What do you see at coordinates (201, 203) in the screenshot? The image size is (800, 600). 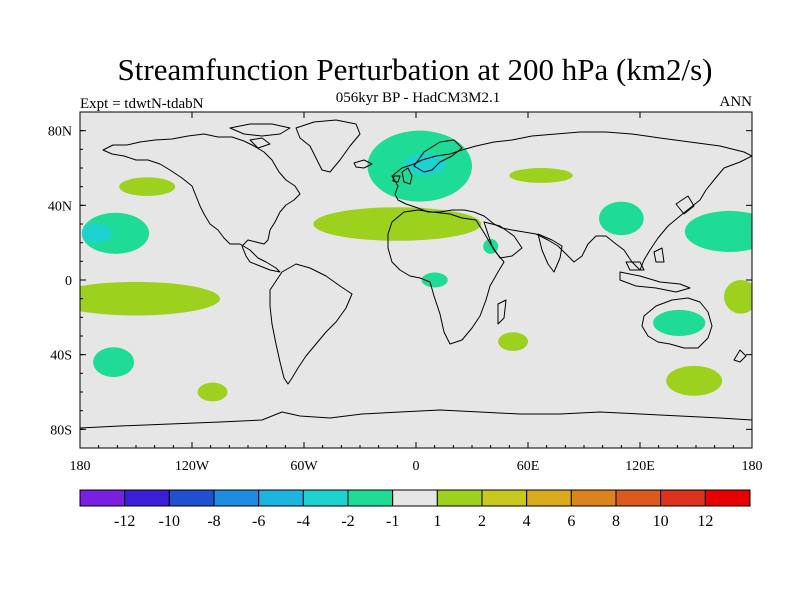 I see `coastline-north-america` at bounding box center [201, 203].